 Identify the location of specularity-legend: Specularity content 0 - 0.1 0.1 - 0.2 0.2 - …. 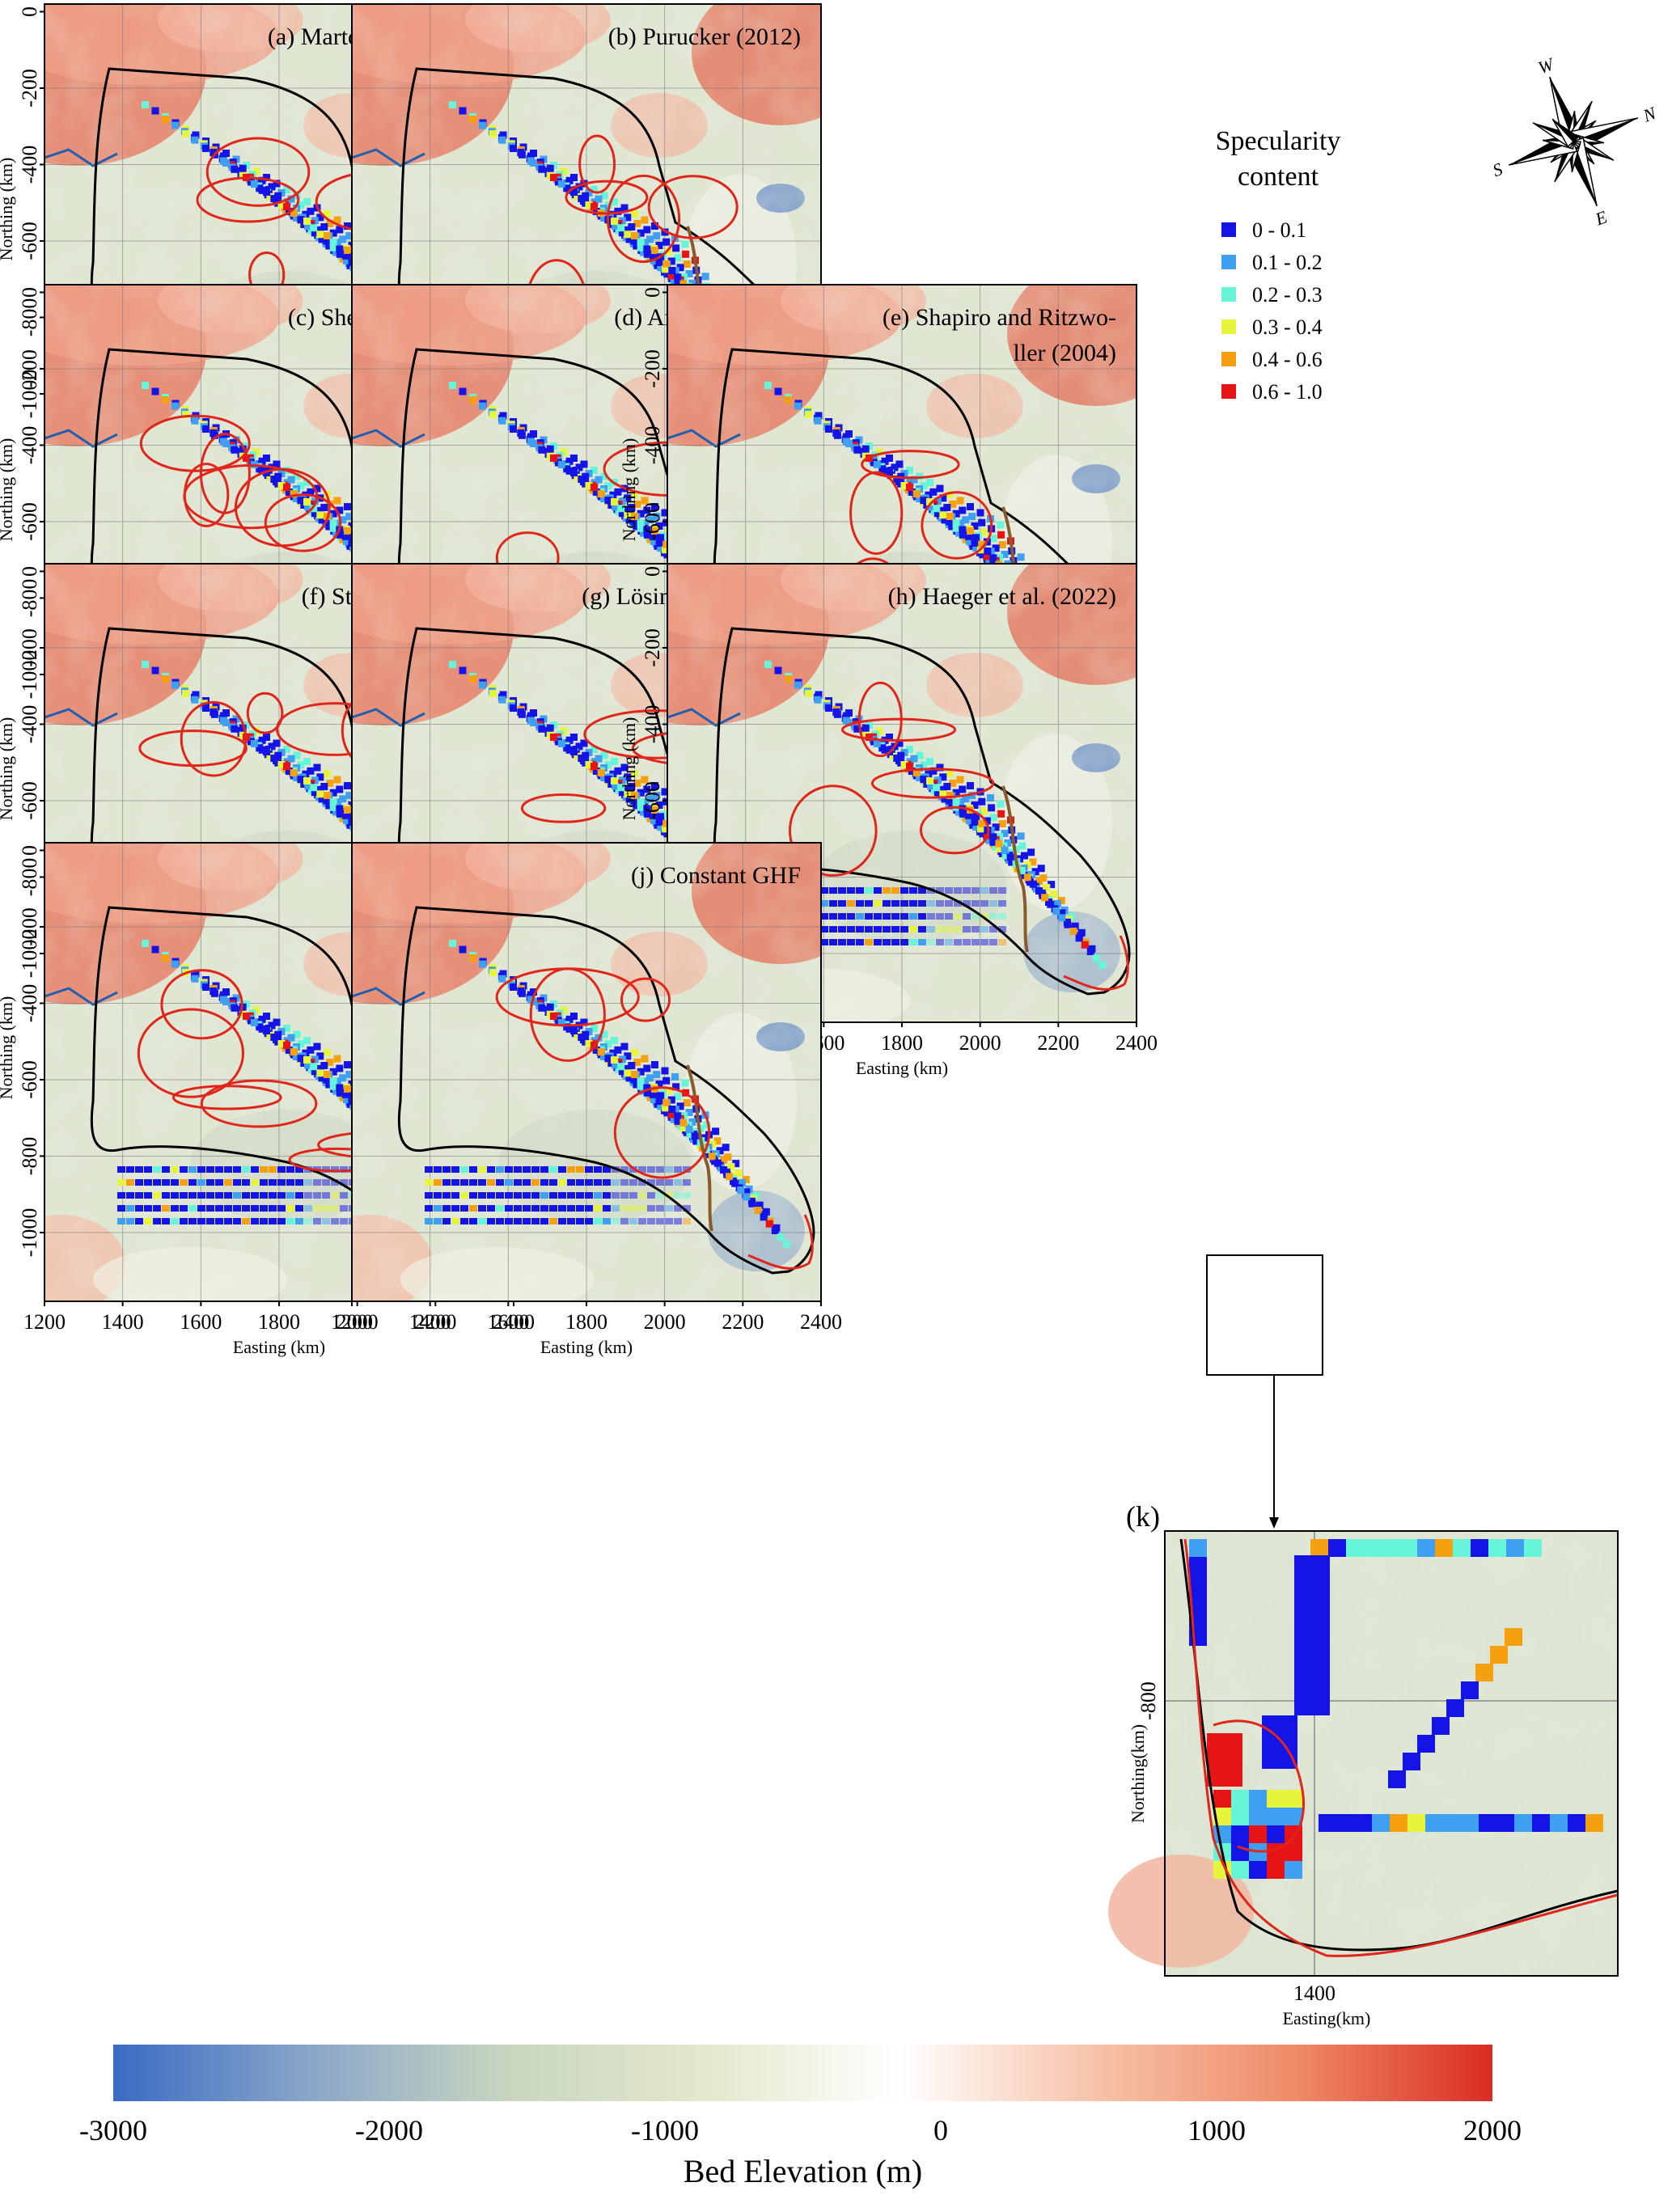
(1278, 265).